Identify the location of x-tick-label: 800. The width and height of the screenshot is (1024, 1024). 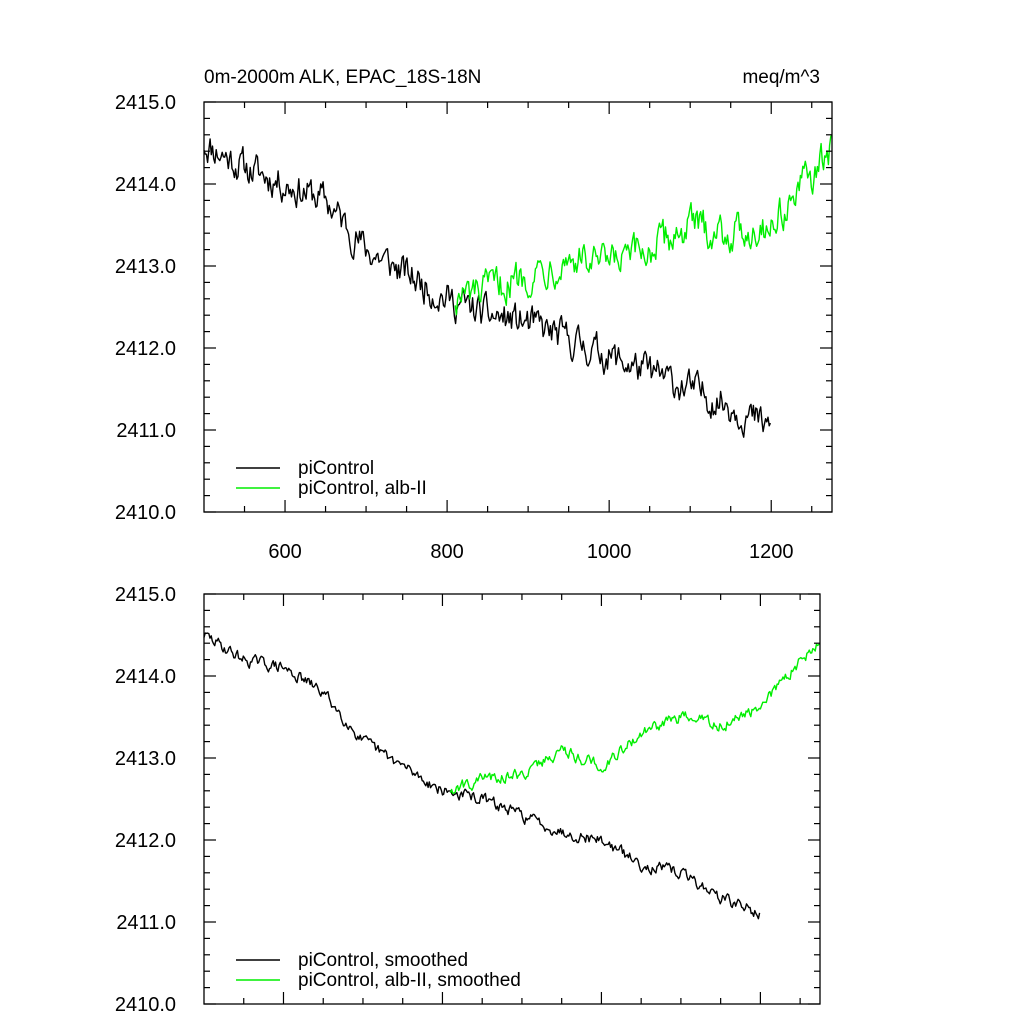
(446, 552).